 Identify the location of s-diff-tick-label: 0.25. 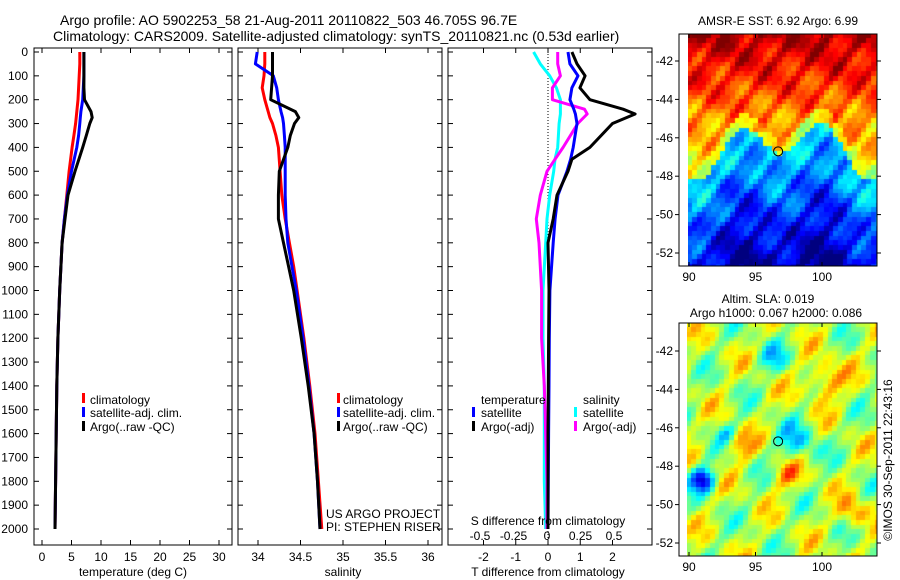
(581, 536).